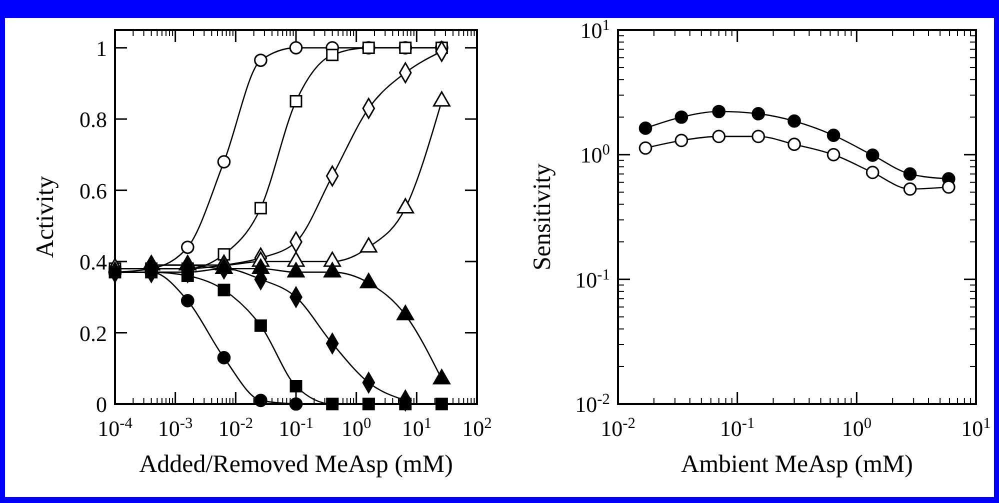 This screenshot has height=503, width=999. I want to click on x-axis-title: Added/Removed MeAsp (mM), so click(296, 464).